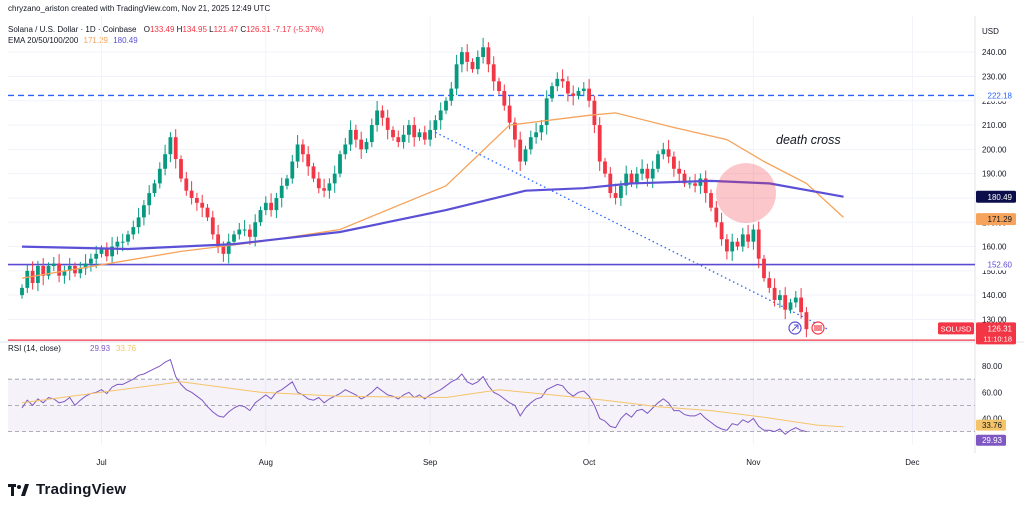 Image resolution: width=1024 pixels, height=509 pixels. What do you see at coordinates (996, 219) in the screenshot?
I see `badge-ema-fast: 171.29` at bounding box center [996, 219].